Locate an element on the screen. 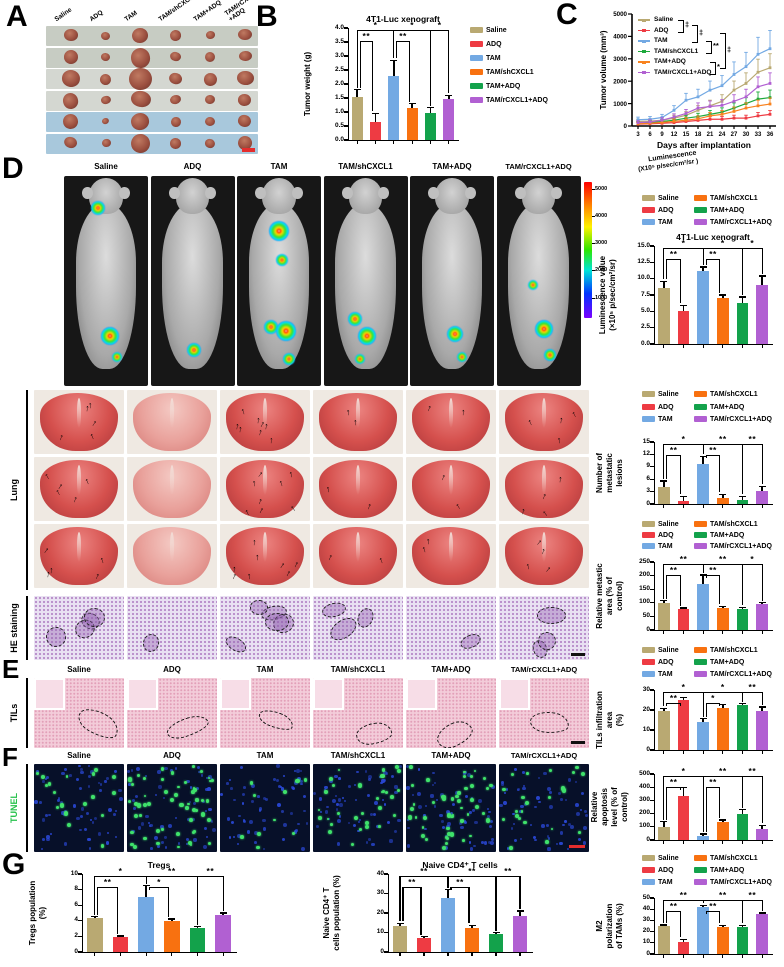 The image size is (784, 967). lung-tissue is located at coordinates (358, 489).